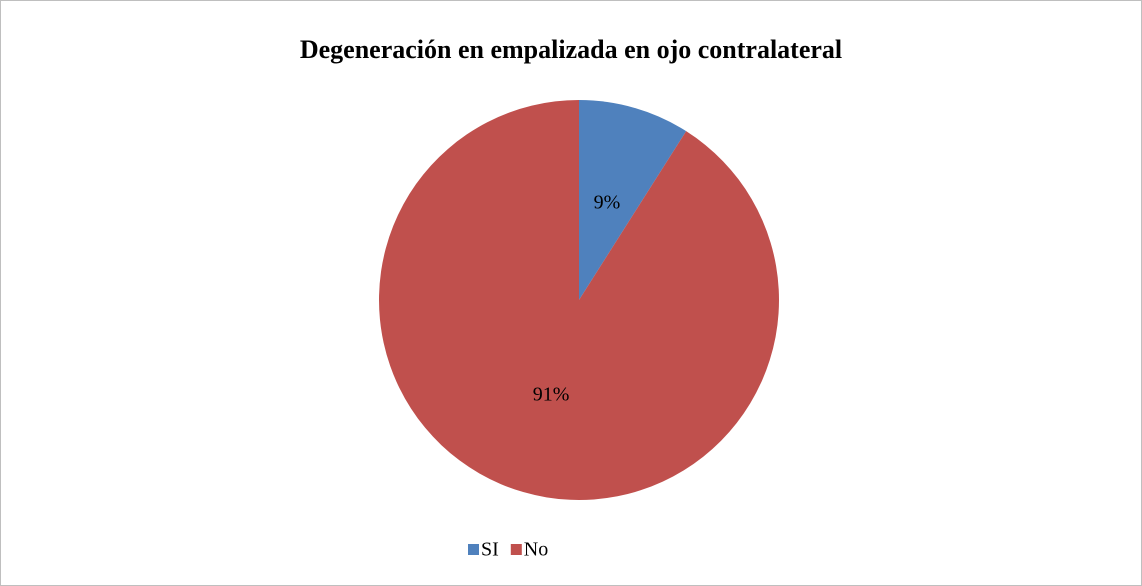  What do you see at coordinates (536, 550) in the screenshot?
I see `legend-label: No` at bounding box center [536, 550].